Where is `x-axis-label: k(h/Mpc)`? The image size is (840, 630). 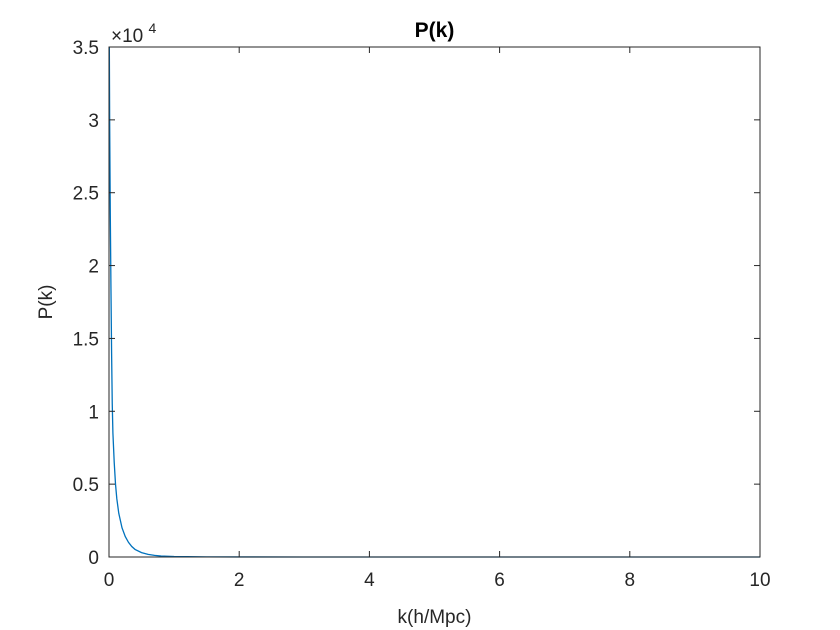 x-axis-label: k(h/Mpc) is located at coordinates (435, 617).